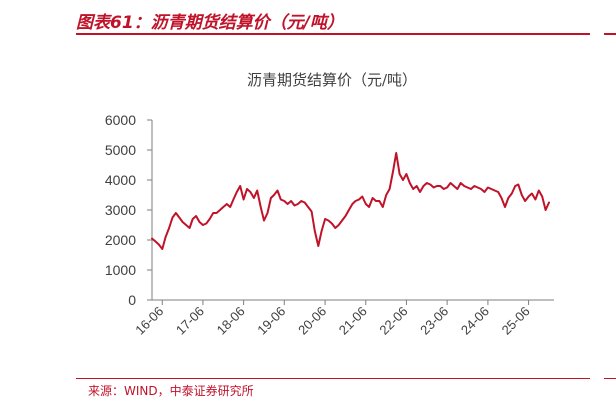 This screenshot has height=410, width=616. What do you see at coordinates (120, 120) in the screenshot?
I see `y-tick-label: 6000` at bounding box center [120, 120].